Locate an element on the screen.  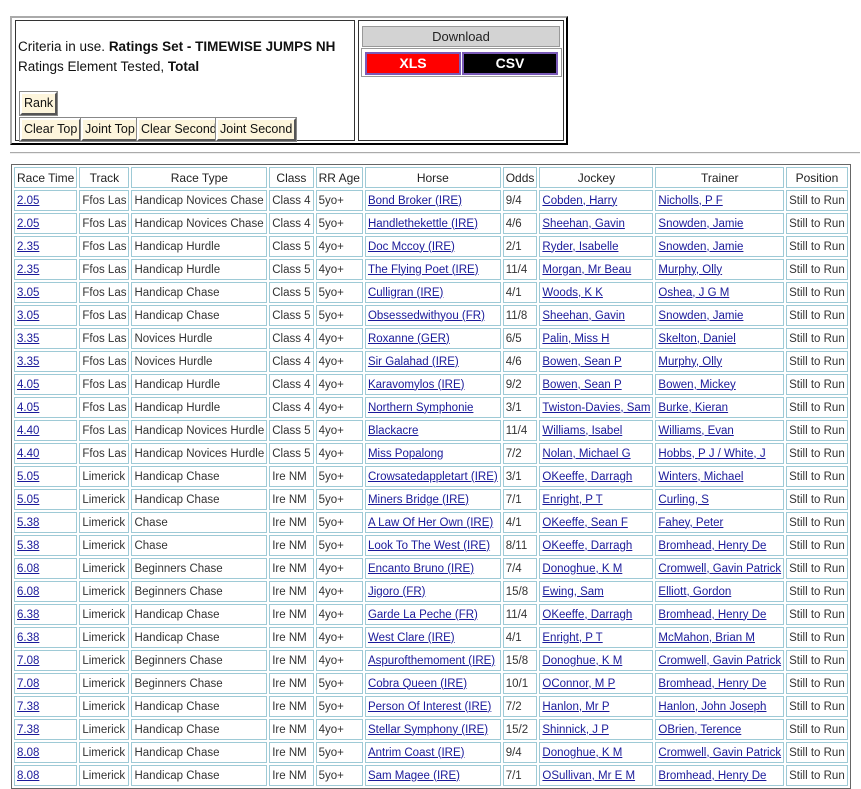
horse-link: Garde La Peche (FR) is located at coordinates (422, 614).